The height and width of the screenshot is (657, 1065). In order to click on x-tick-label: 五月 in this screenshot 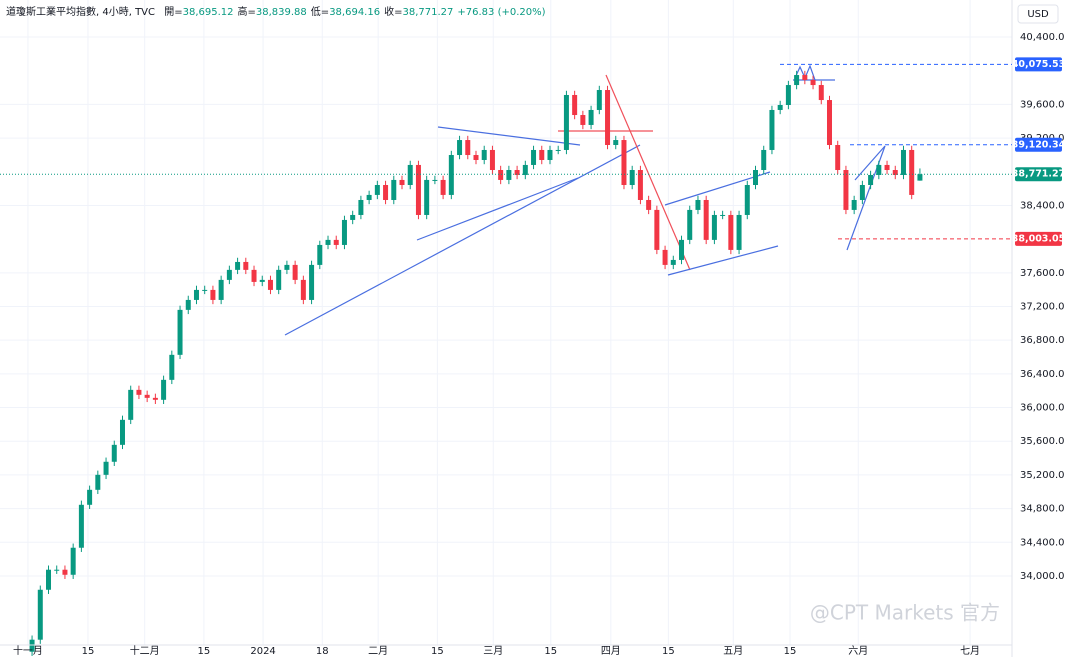, I will do `click(733, 651)`.